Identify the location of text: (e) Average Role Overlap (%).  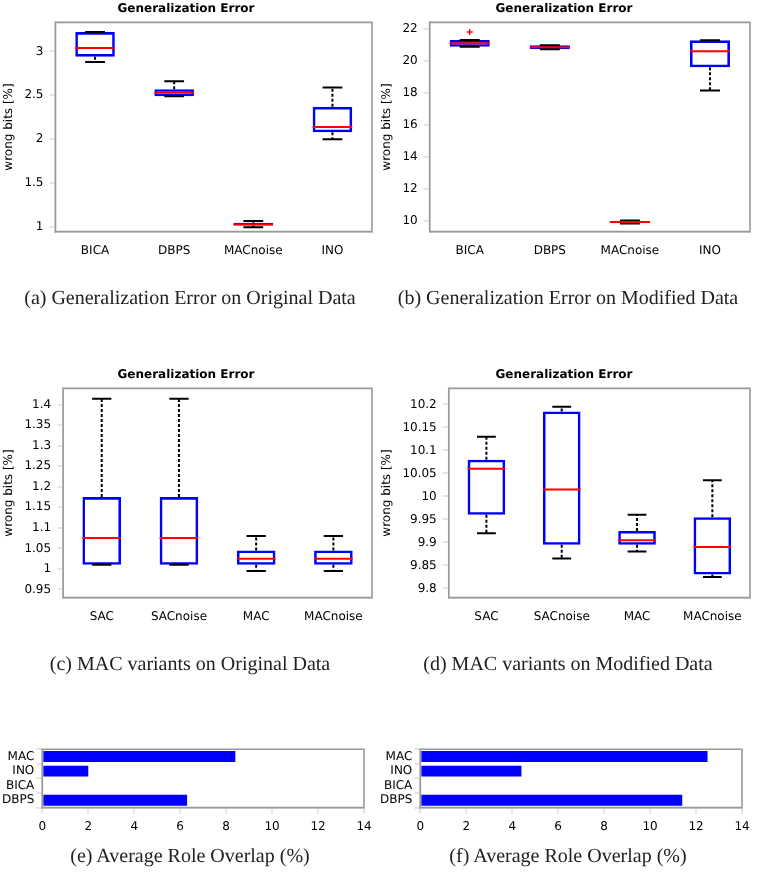
(190, 857).